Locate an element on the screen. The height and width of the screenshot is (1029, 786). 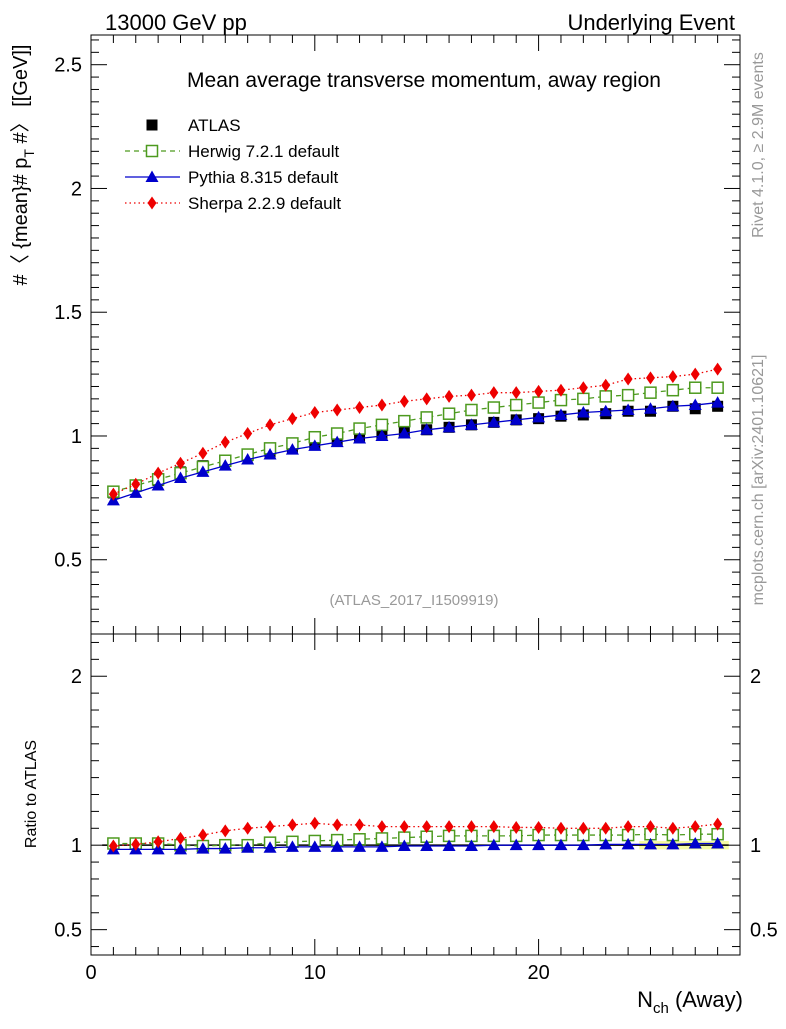
mcplots-label: mcplots.cern.ch [arXiv:2401.10621] is located at coordinates (758, 480).